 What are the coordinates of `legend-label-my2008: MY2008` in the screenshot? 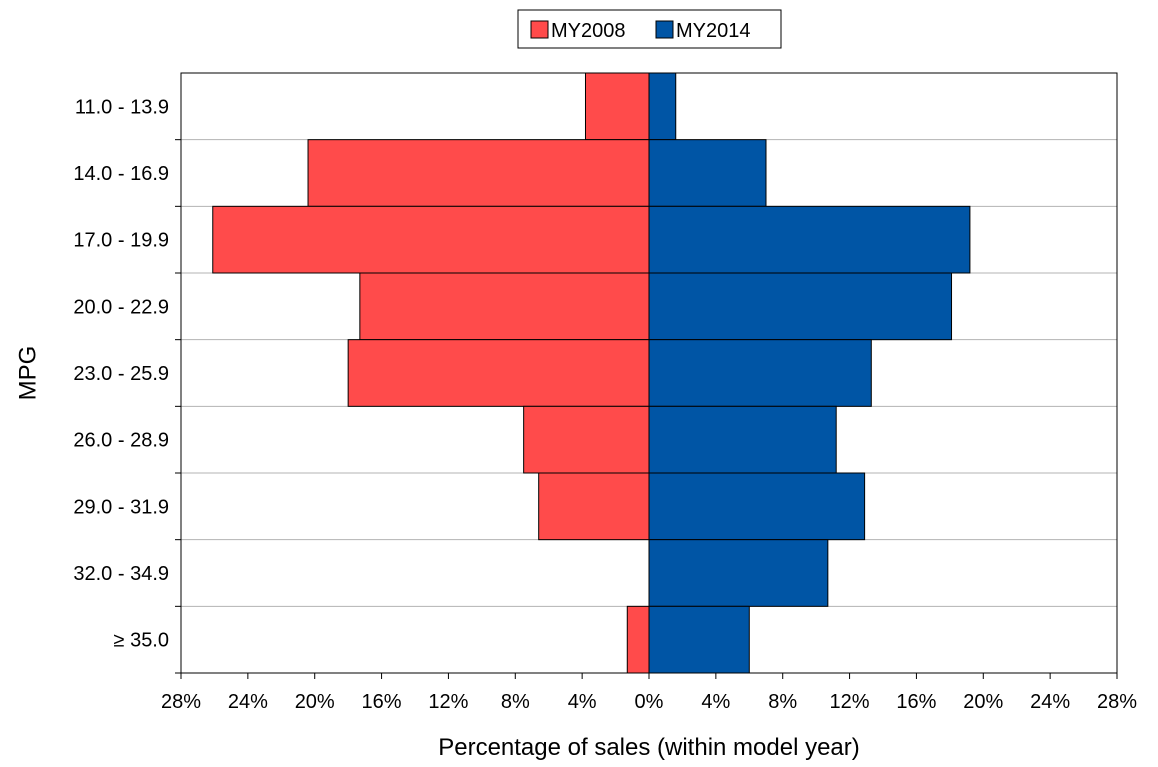 It's located at (588, 31).